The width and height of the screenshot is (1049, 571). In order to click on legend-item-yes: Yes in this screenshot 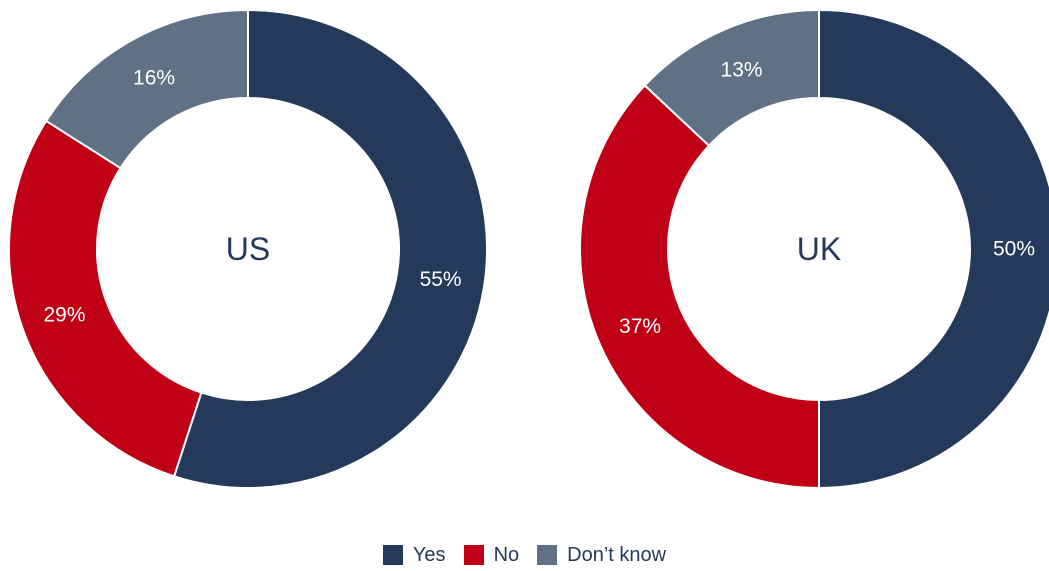, I will do `click(414, 555)`.